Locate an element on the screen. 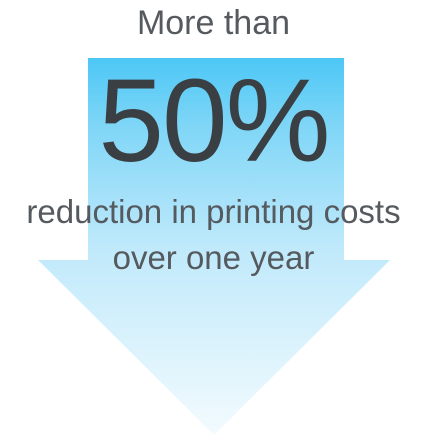 This screenshot has height=435, width=427. caption-line-2: over one year is located at coordinates (213, 257).